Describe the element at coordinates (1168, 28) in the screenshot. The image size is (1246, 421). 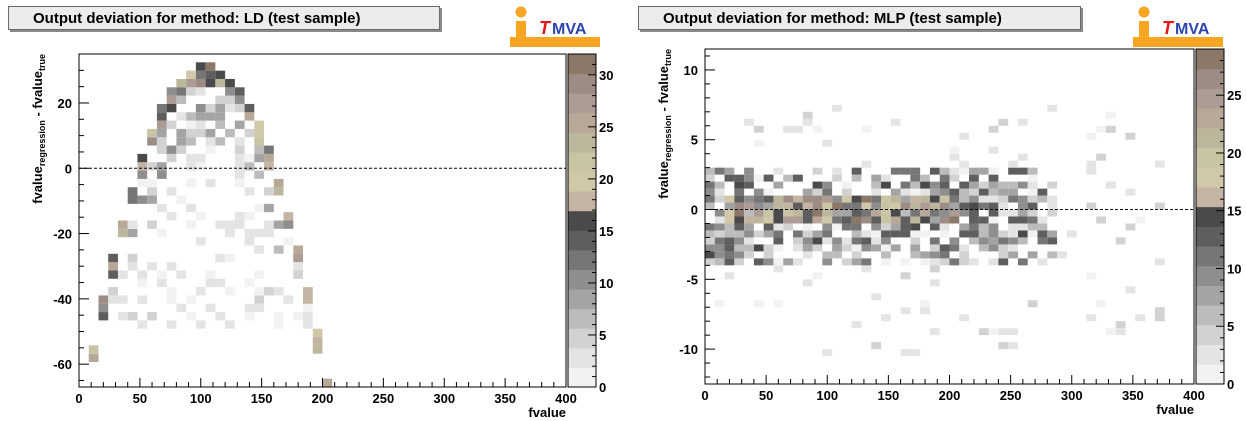
I see `svg-text: T` at that location.